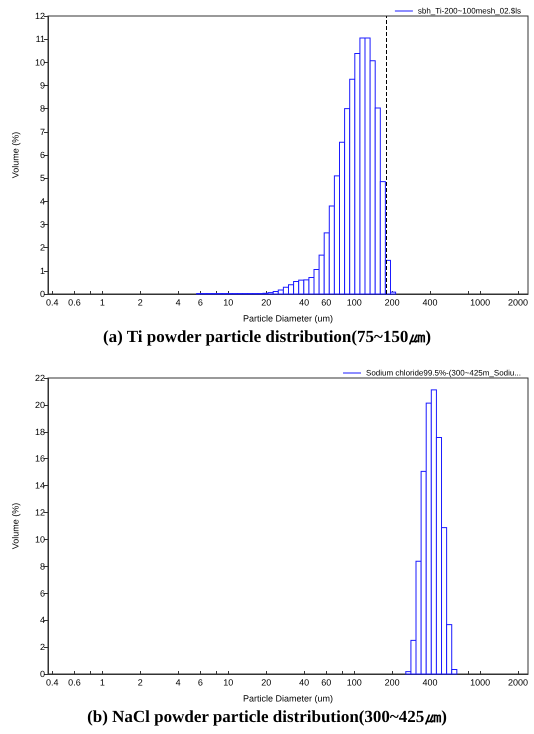 The height and width of the screenshot is (734, 534). I want to click on y-tick-label: 7, so click(42, 131).